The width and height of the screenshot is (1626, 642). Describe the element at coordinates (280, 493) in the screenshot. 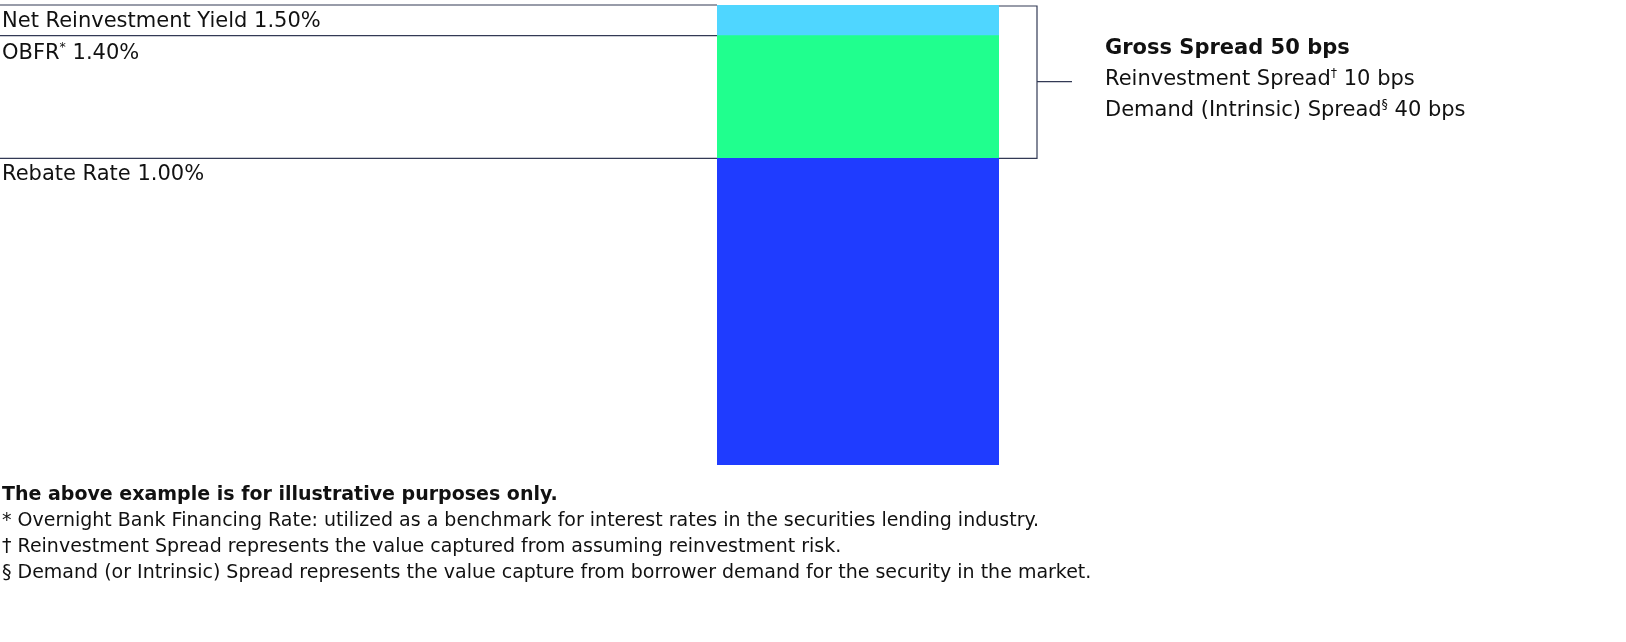

I see `text: The above example is for illustrative purposes only.` at that location.